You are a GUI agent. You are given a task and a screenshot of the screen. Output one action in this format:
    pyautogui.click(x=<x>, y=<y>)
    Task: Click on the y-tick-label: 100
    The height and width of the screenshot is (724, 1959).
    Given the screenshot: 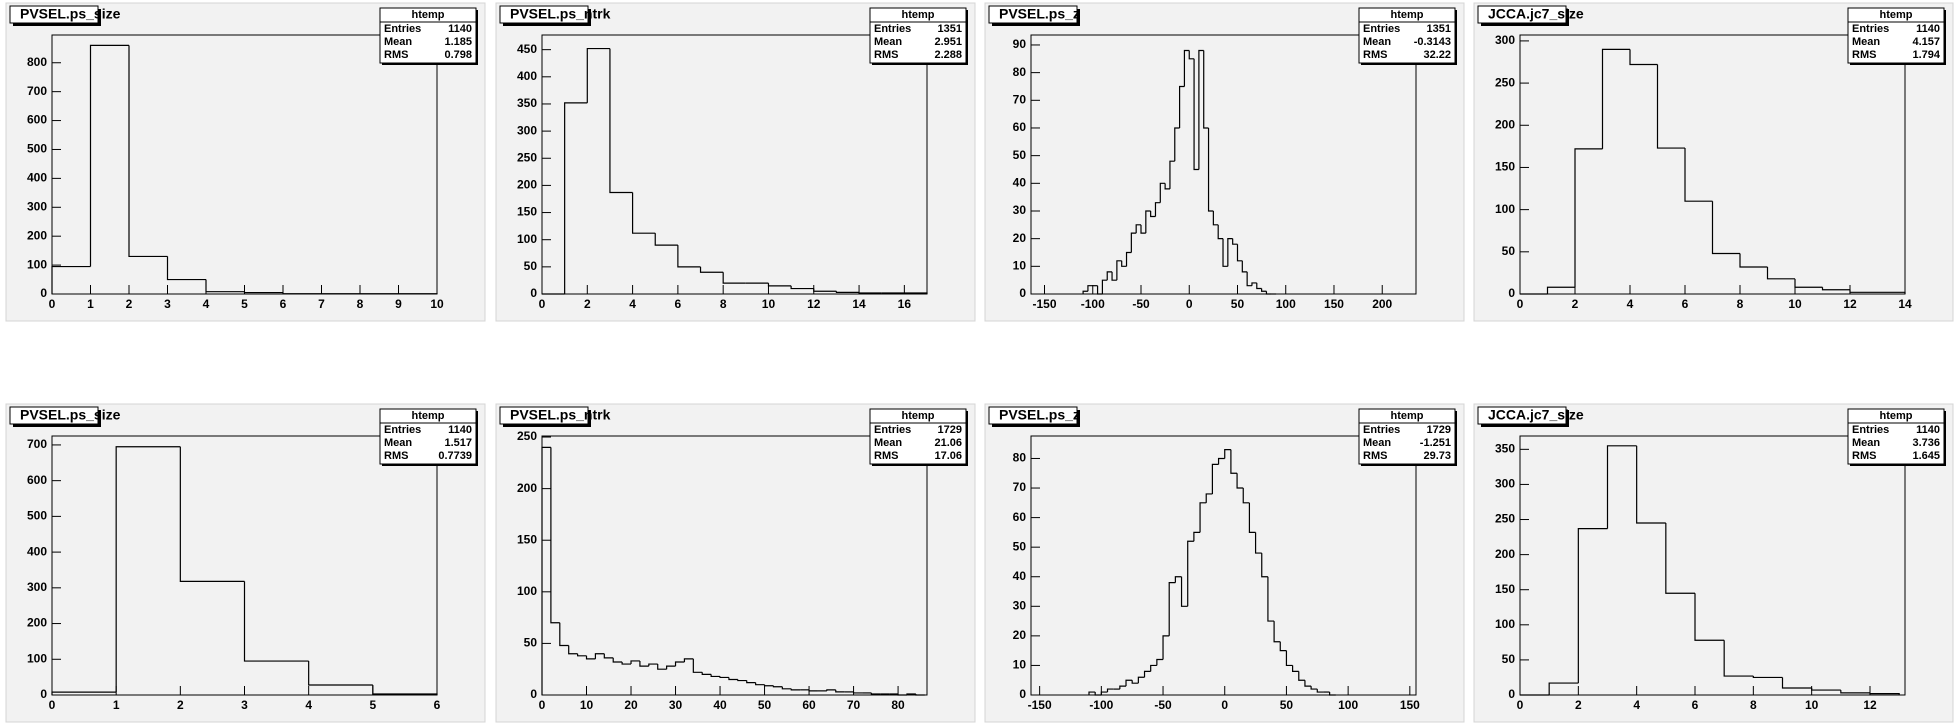 What is the action you would take?
    pyautogui.click(x=37, y=658)
    